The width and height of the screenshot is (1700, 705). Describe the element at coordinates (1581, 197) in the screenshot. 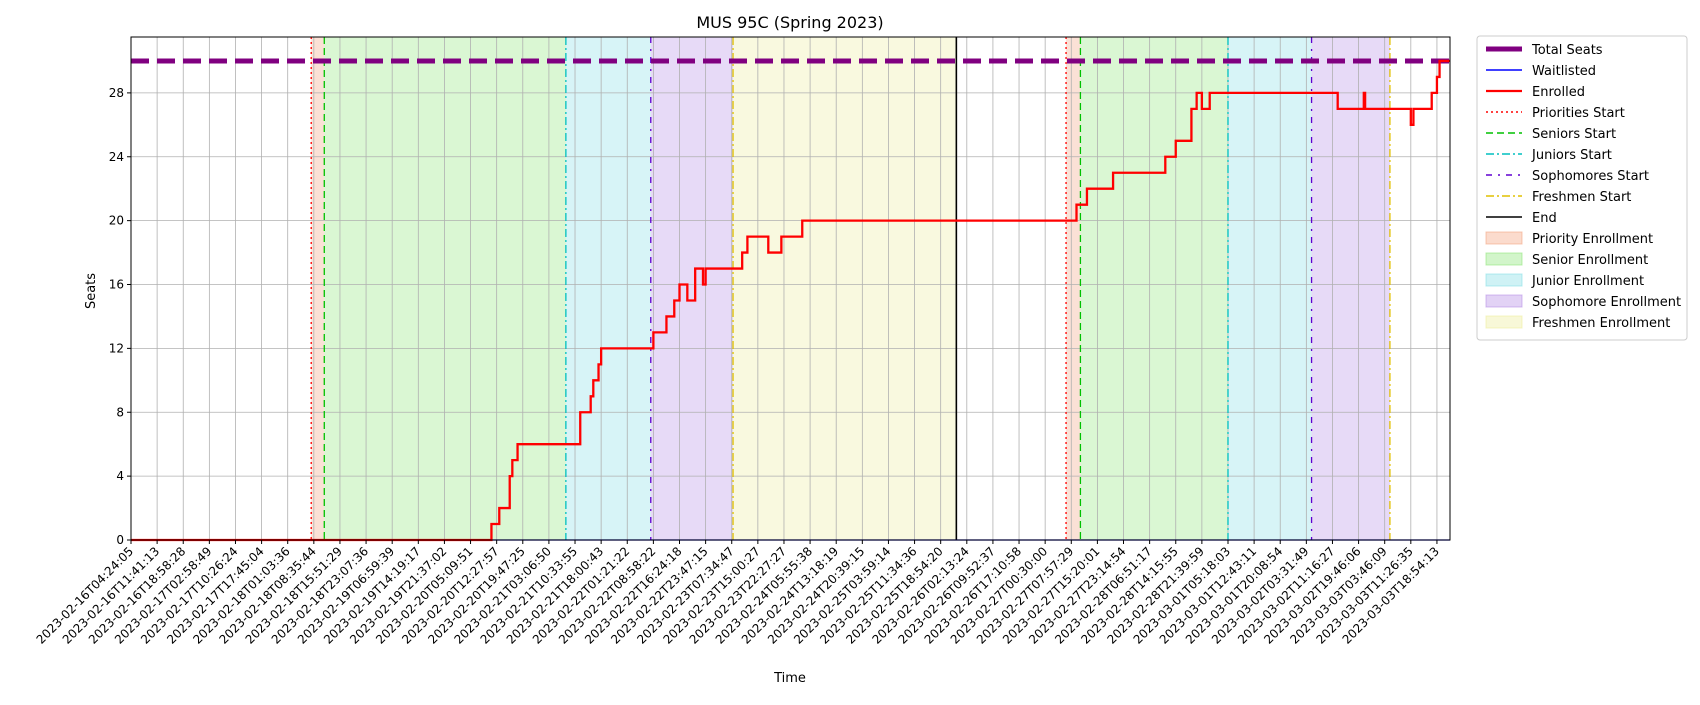

I see `legend-label: Freshmen Start` at that location.